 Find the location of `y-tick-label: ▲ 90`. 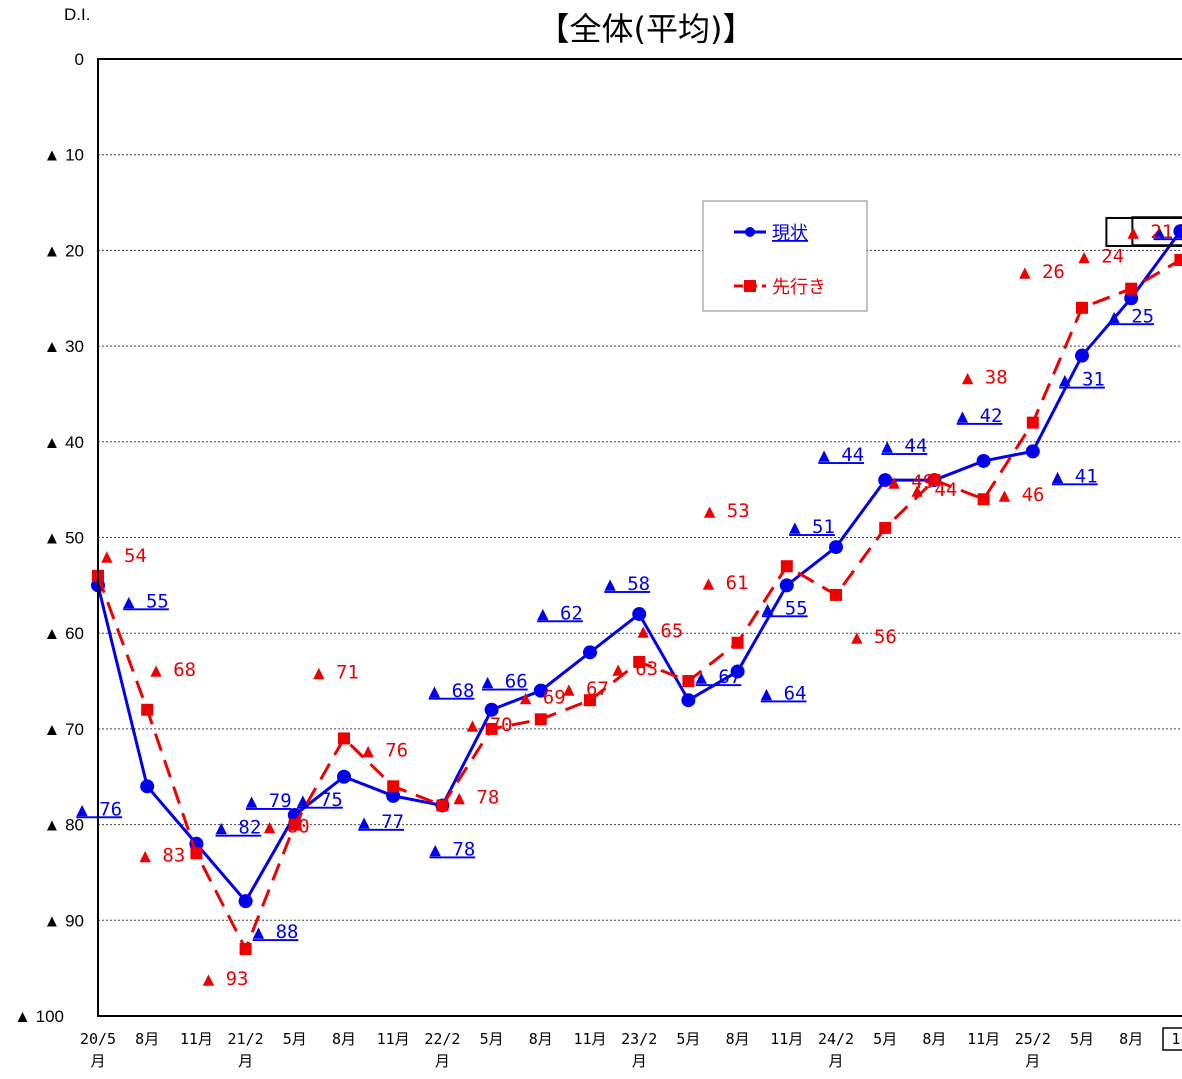

y-tick-label: ▲ 90 is located at coordinates (64, 920).